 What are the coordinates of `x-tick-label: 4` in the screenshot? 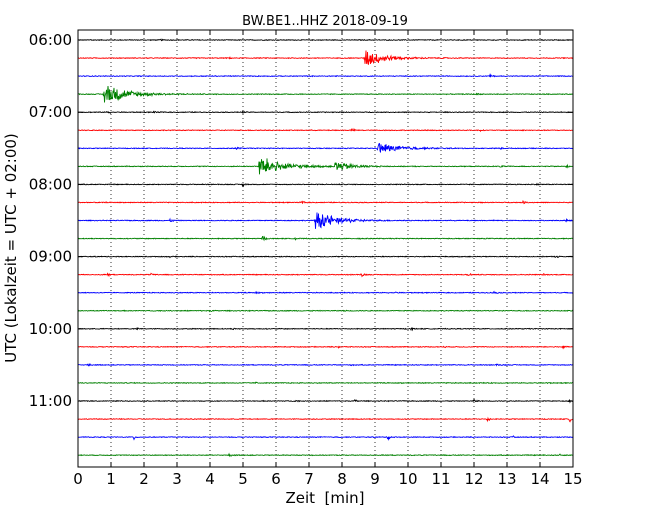 It's located at (210, 479).